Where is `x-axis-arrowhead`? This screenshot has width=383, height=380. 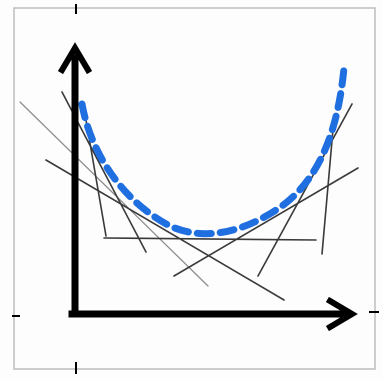
x-axis-arrowhead is located at coordinates (341, 314).